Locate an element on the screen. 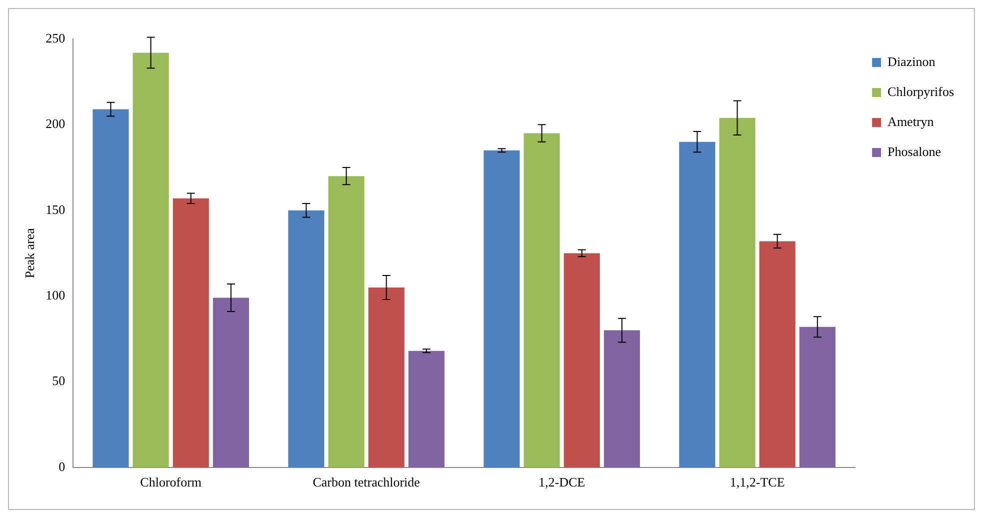 The width and height of the screenshot is (987, 521). x-tick-label: 1,2-DCE is located at coordinates (562, 482).